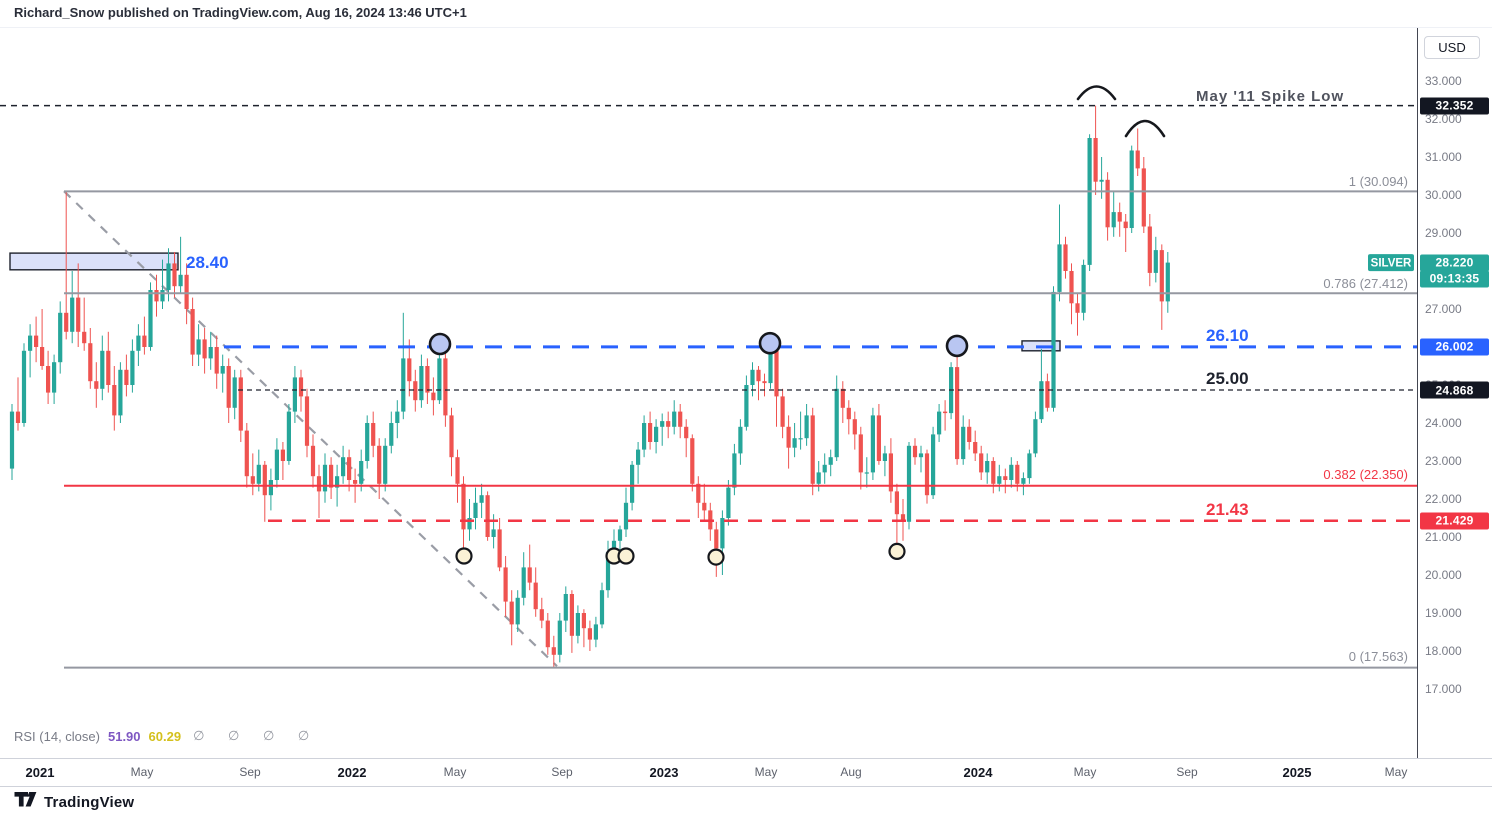  Describe the element at coordinates (1454, 390) in the screenshot. I see `price-badge-24.868: 24.868` at that location.